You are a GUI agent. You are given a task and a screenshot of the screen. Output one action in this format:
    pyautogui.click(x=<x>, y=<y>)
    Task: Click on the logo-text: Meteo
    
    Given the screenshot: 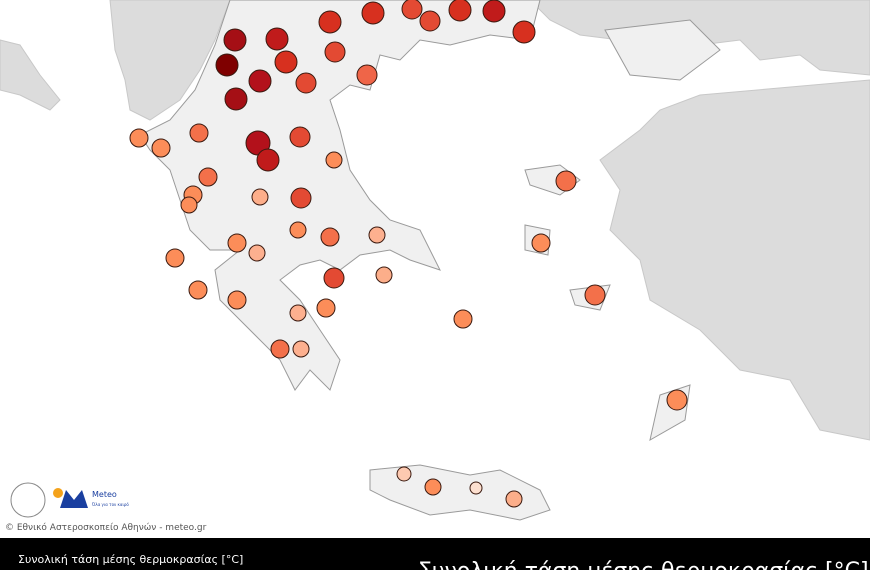 What is the action you would take?
    pyautogui.click(x=104, y=494)
    